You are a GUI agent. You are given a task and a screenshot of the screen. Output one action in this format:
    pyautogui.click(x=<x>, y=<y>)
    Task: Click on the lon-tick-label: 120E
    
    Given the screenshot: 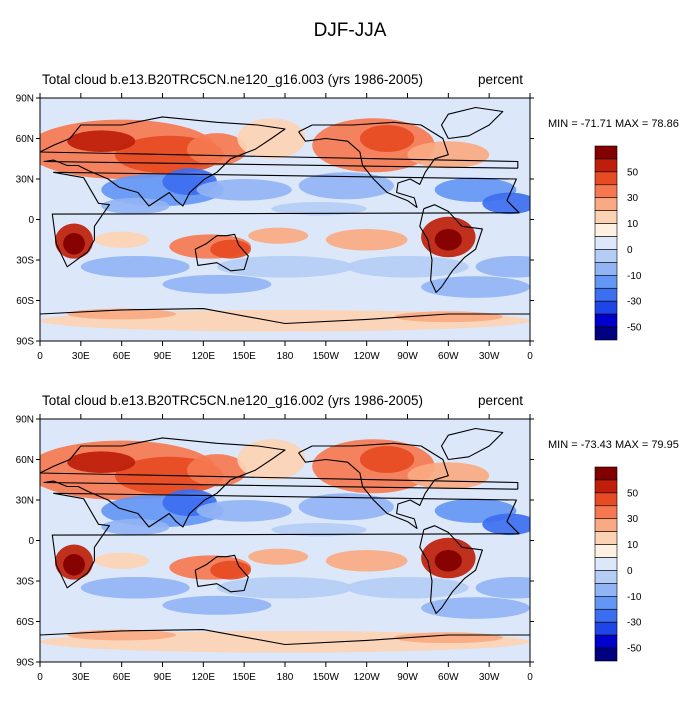 What is the action you would take?
    pyautogui.click(x=204, y=356)
    